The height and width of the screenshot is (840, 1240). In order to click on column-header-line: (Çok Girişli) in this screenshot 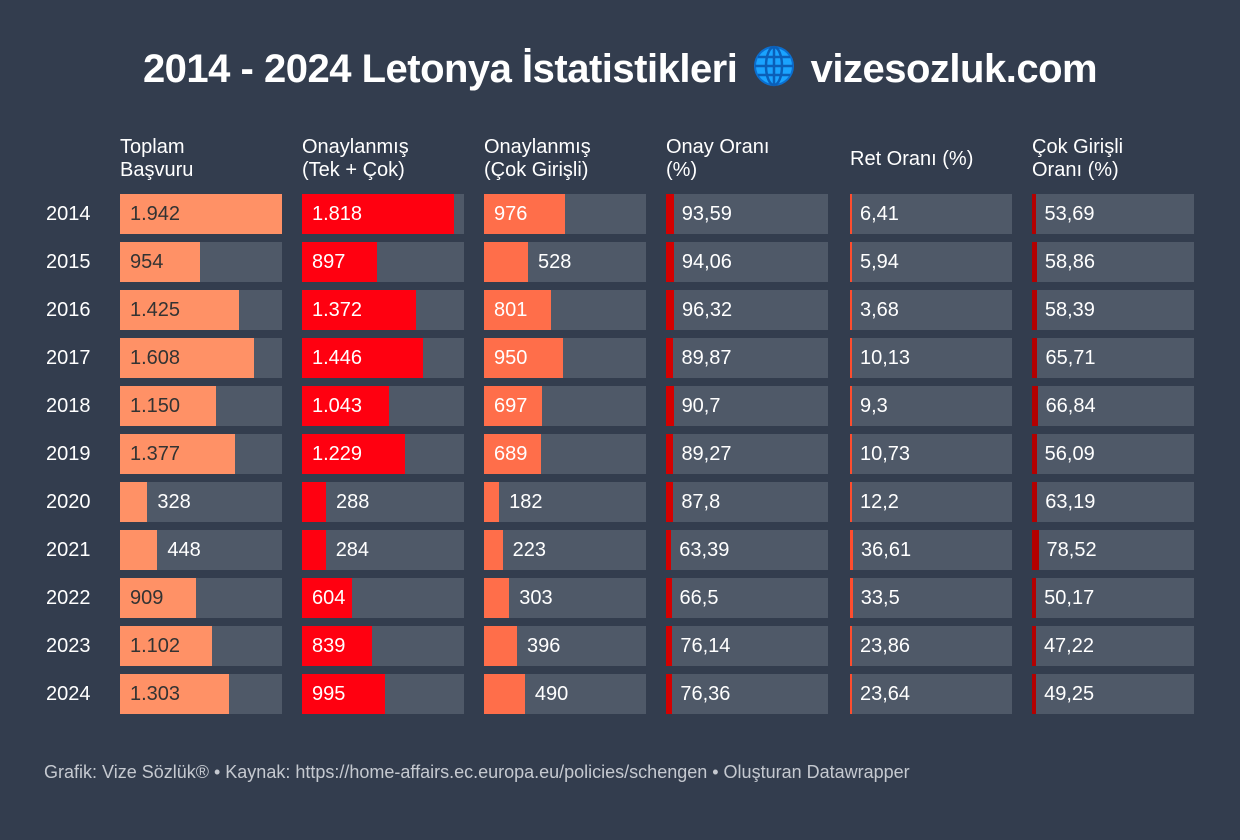, I will do `click(536, 170)`.